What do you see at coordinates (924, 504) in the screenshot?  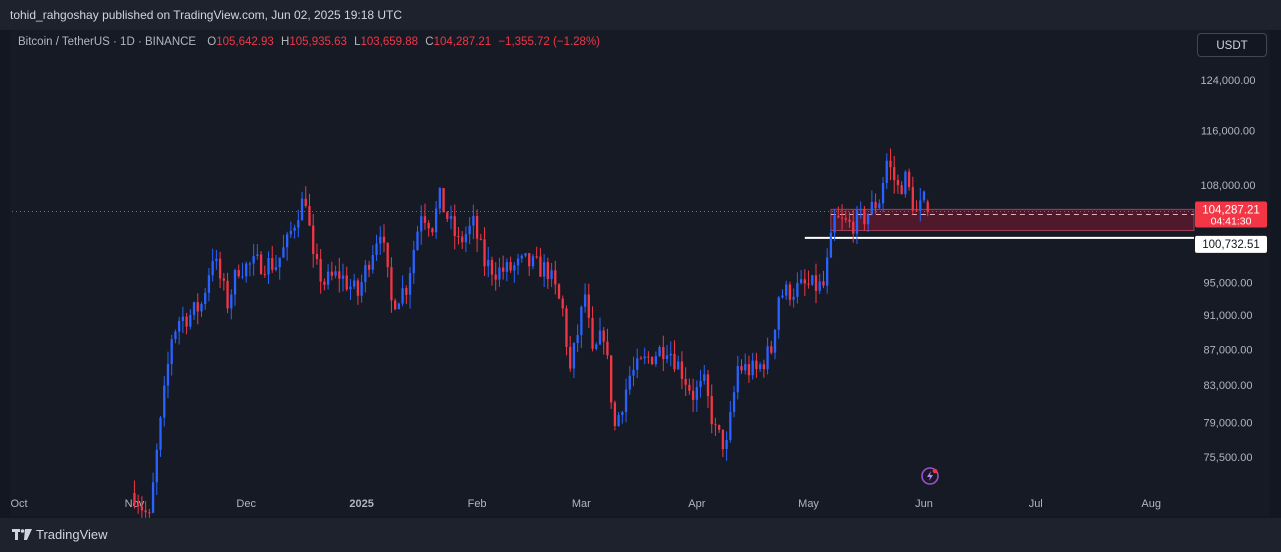 I see `x-tick-label: Jun` at bounding box center [924, 504].